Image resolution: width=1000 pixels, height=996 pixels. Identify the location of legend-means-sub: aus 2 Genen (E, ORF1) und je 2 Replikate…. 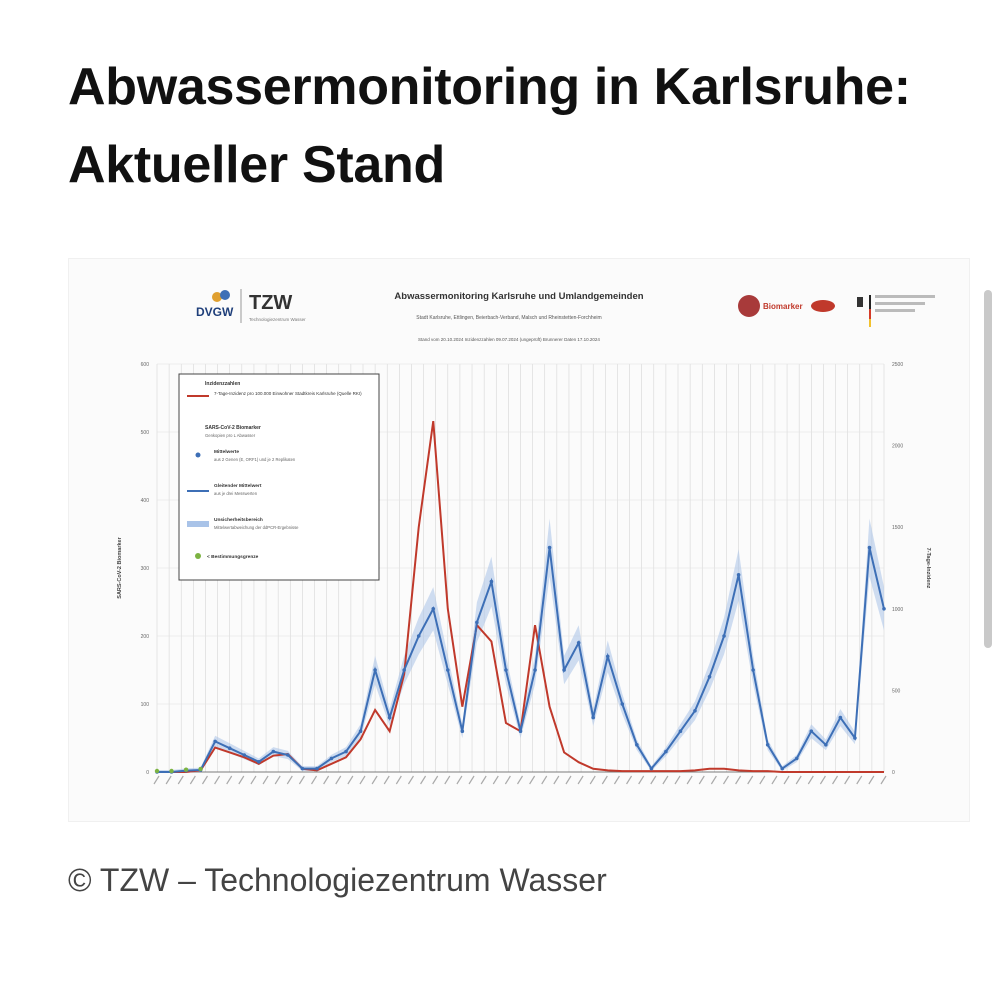
(255, 459).